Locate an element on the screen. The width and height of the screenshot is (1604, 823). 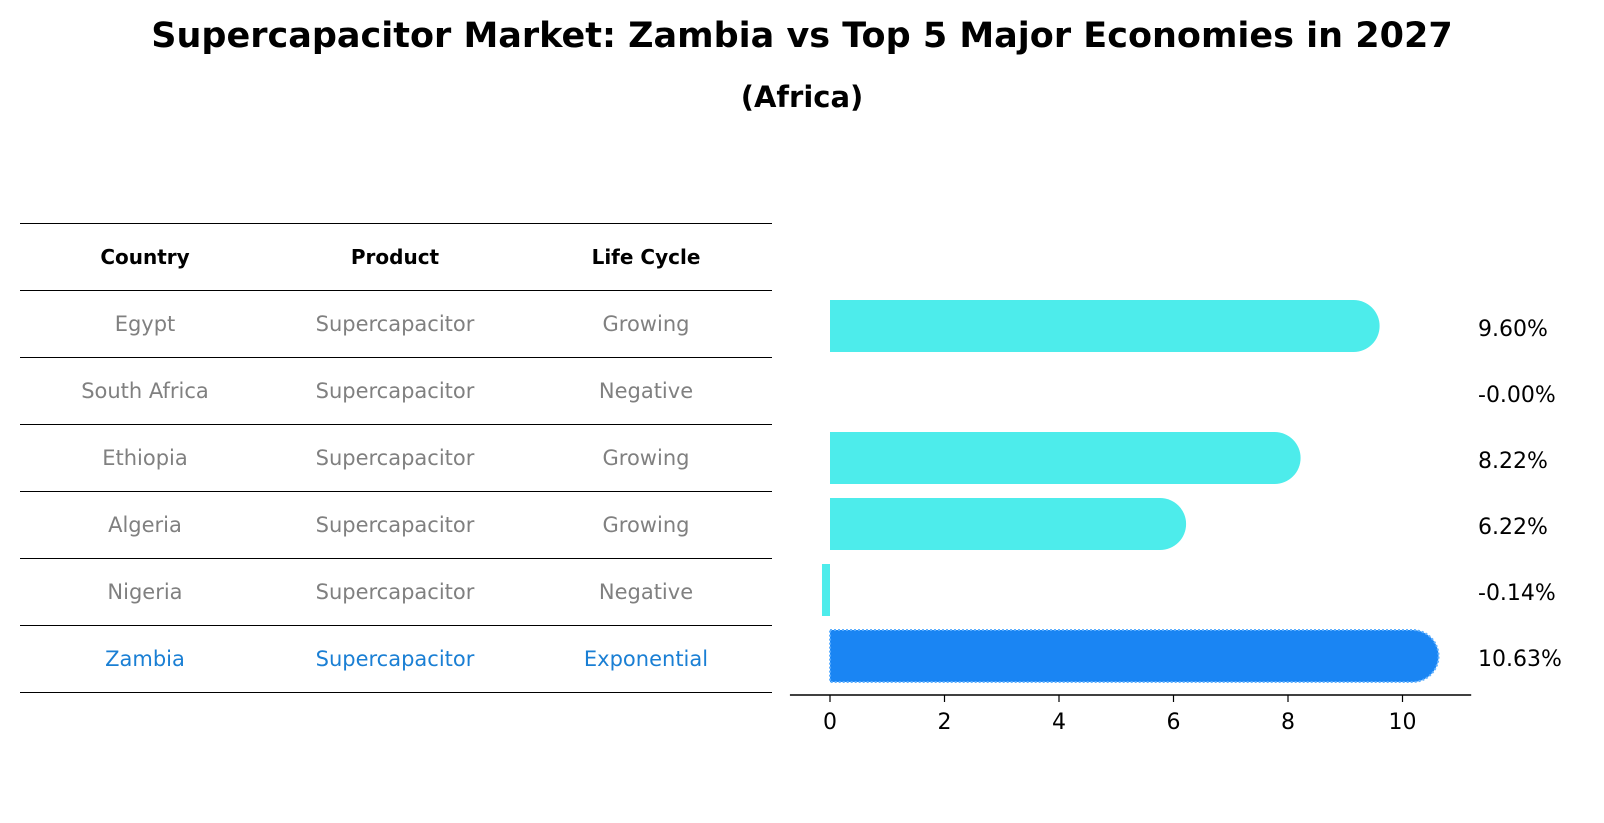
country-cell: Ethiopia is located at coordinates (145, 458).